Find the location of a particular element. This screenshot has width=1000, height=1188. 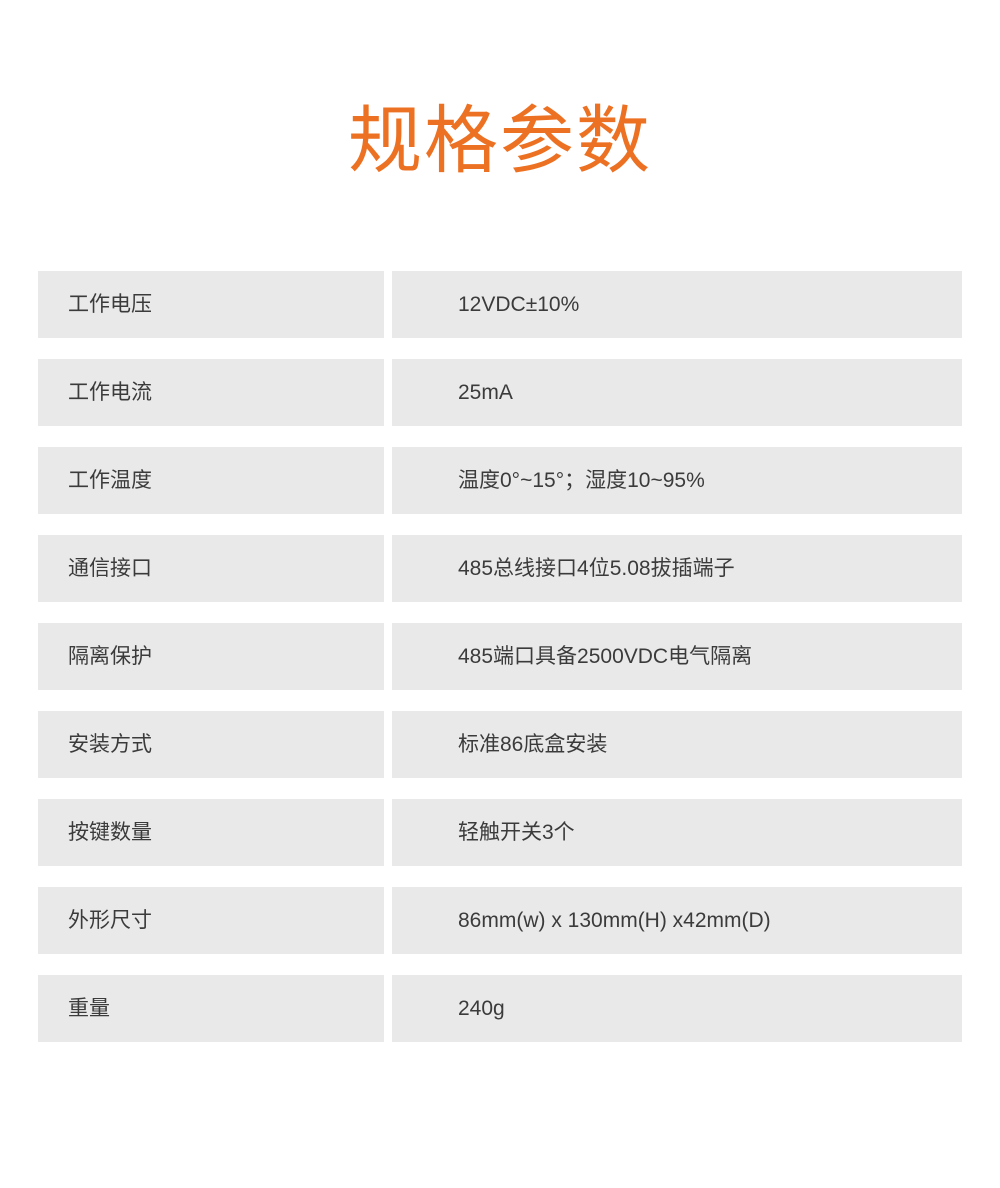

spec-value-cell: 12VDC±10% is located at coordinates (677, 304).